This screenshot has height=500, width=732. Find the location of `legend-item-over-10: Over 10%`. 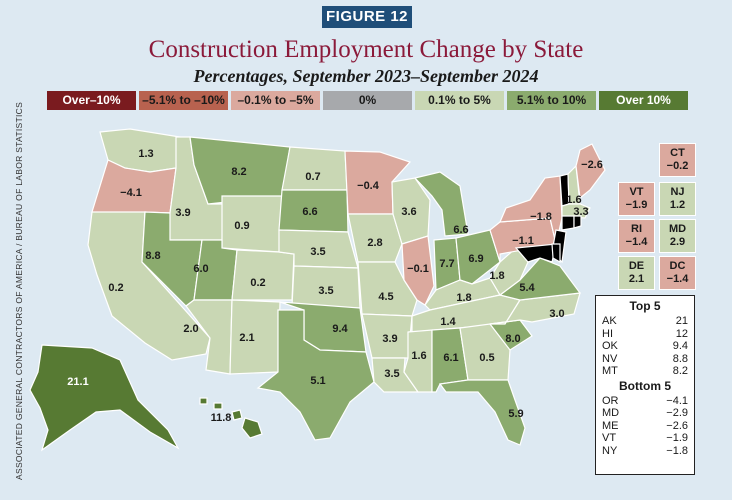

legend-item-over-10: Over 10% is located at coordinates (643, 100).